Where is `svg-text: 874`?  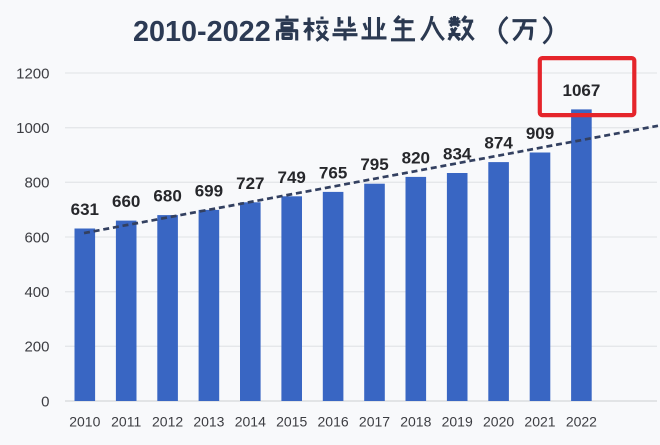
svg-text: 874 is located at coordinates (498, 143).